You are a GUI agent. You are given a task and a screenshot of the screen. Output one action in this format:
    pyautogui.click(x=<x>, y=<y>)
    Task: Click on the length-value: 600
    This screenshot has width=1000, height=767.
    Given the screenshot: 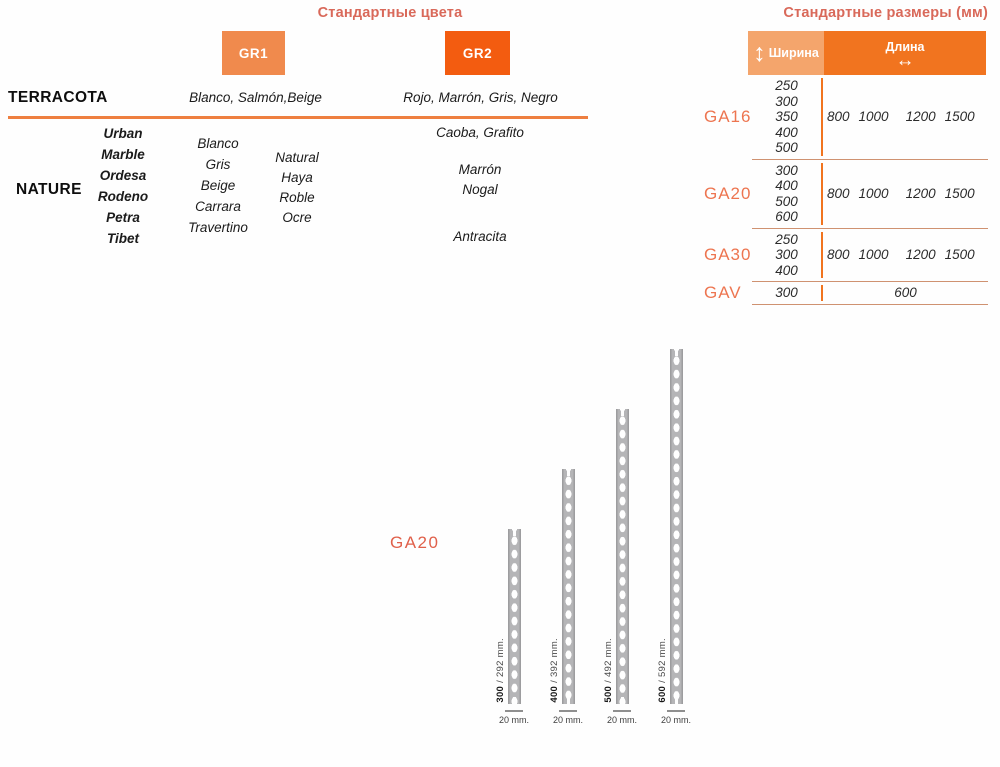 What is the action you would take?
    pyautogui.click(x=905, y=293)
    